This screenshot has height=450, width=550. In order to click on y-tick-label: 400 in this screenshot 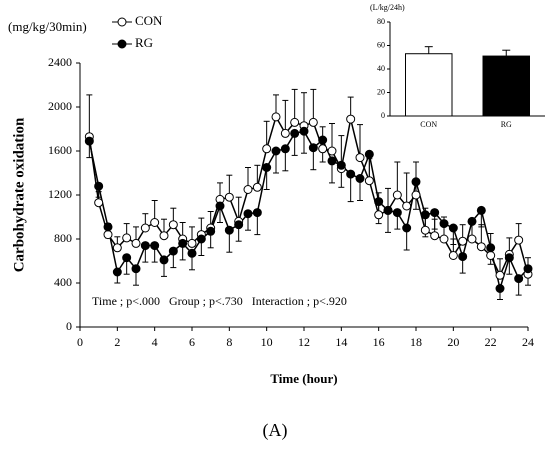, I will do `click(63, 282)`.